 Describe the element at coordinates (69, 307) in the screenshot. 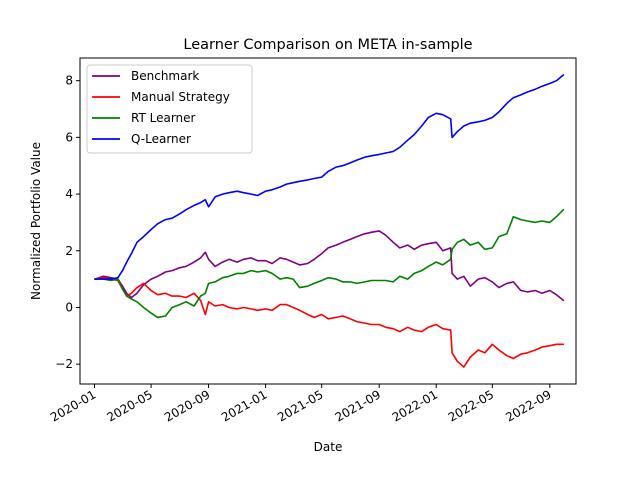

I see `y-tick-label: 0` at that location.